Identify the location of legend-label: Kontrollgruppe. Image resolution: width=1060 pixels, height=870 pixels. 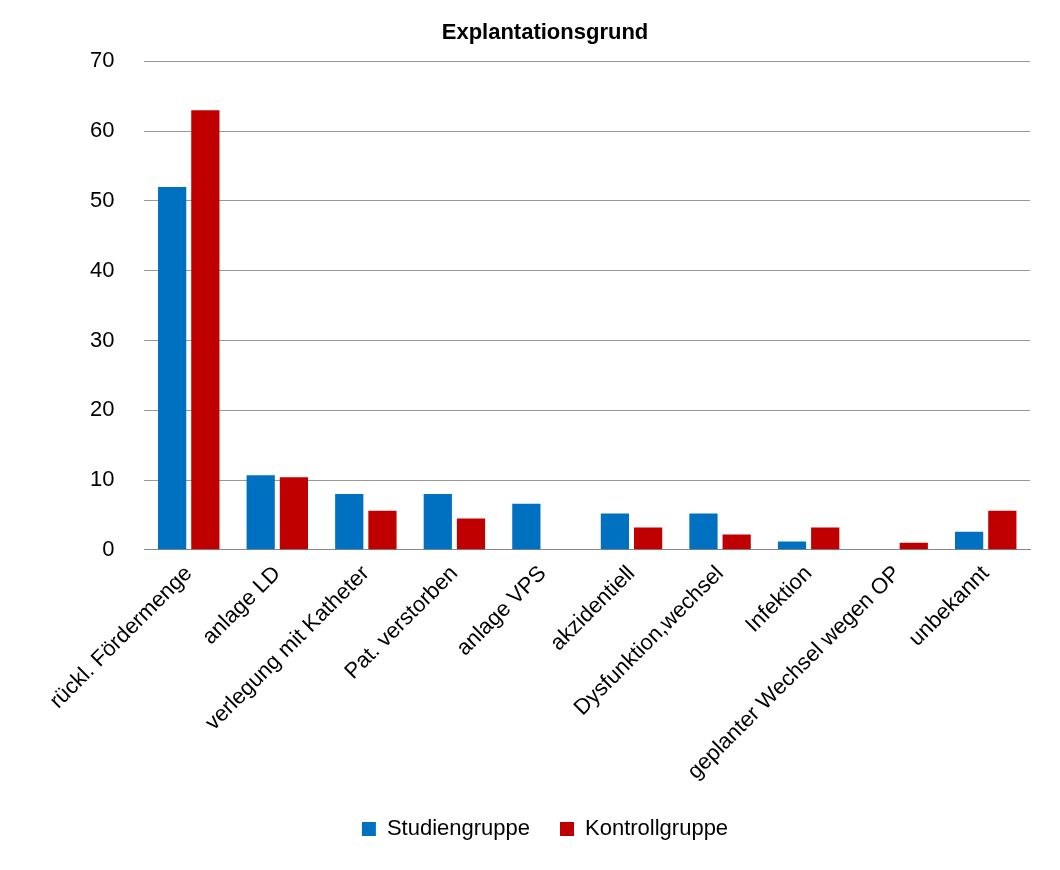
(657, 828).